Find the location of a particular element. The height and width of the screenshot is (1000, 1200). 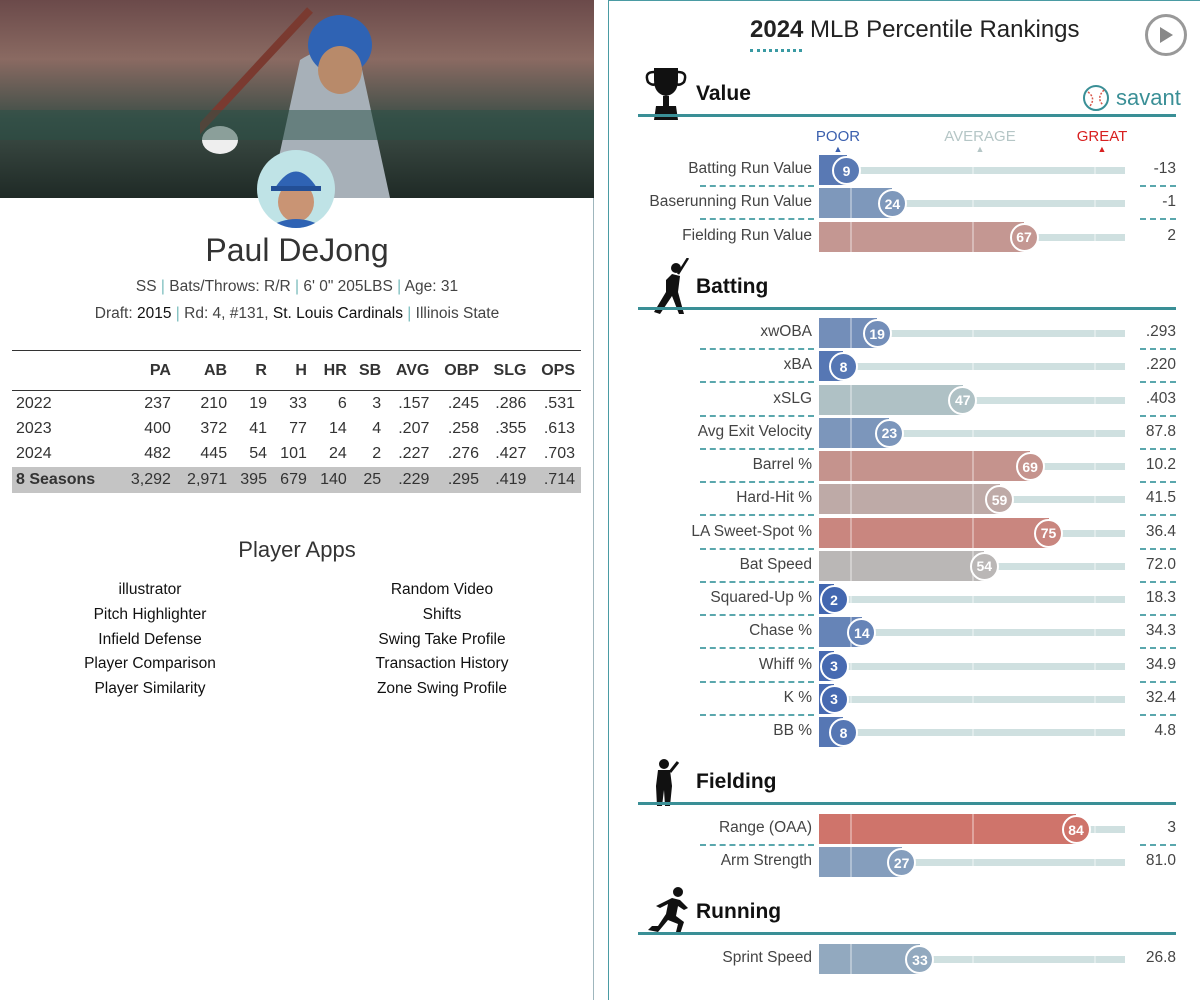

percentile-row: LA Sweet-Spot % 75 36.4 is located at coordinates (907, 533).